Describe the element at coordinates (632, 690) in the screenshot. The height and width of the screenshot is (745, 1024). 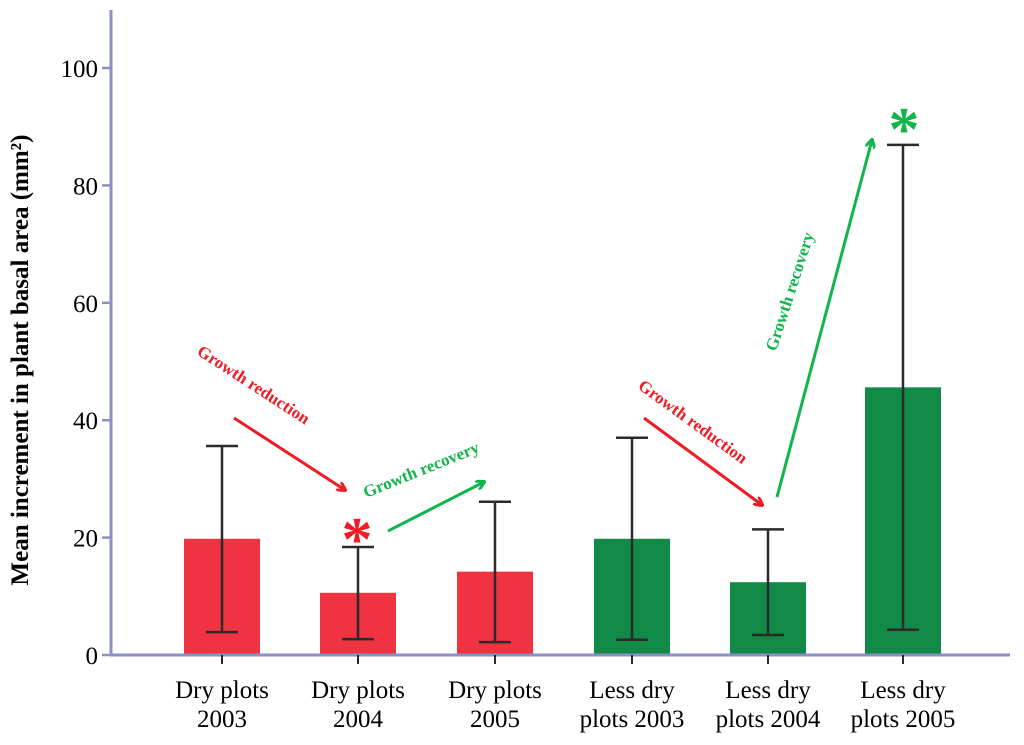
I see `x-tick-label-4-line1: Less dry` at that location.